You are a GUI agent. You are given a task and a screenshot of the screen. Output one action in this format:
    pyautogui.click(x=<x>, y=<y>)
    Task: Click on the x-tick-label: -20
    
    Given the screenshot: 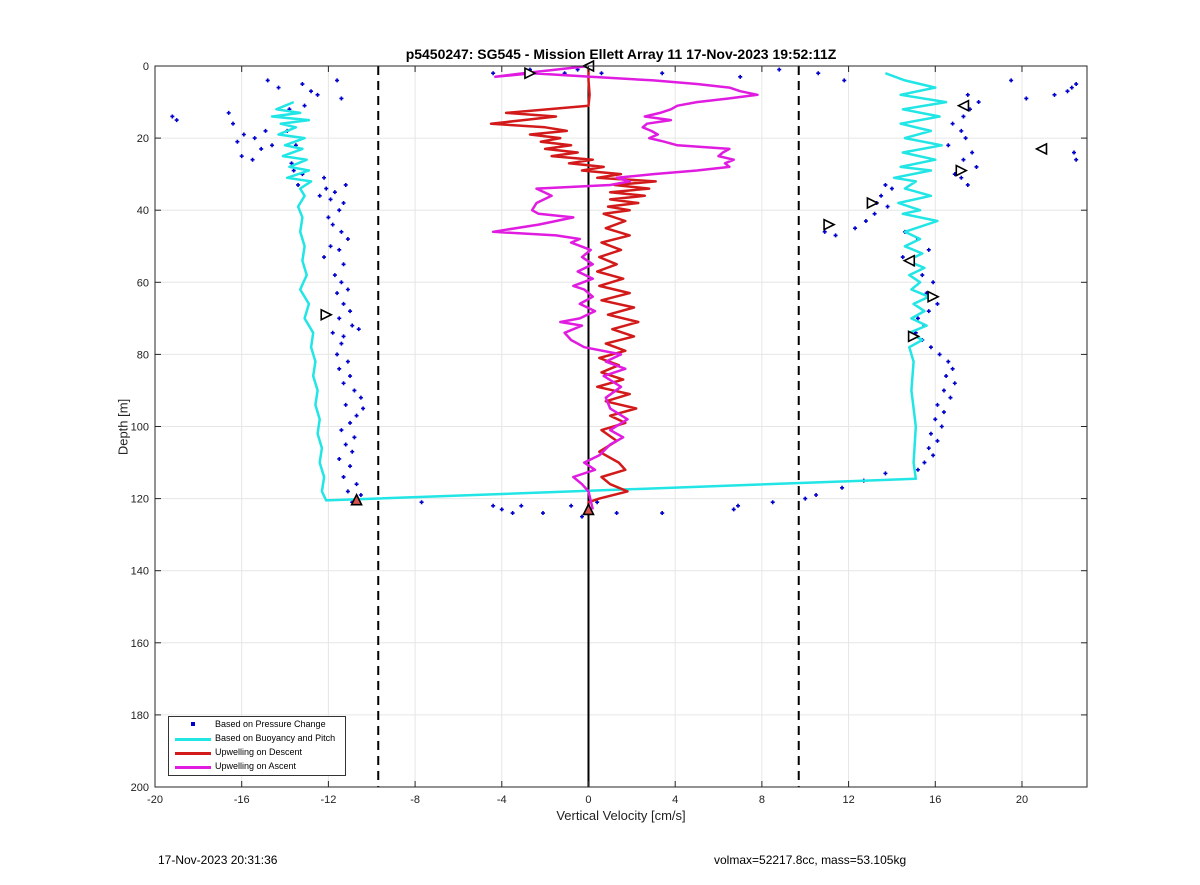 What is the action you would take?
    pyautogui.click(x=155, y=800)
    